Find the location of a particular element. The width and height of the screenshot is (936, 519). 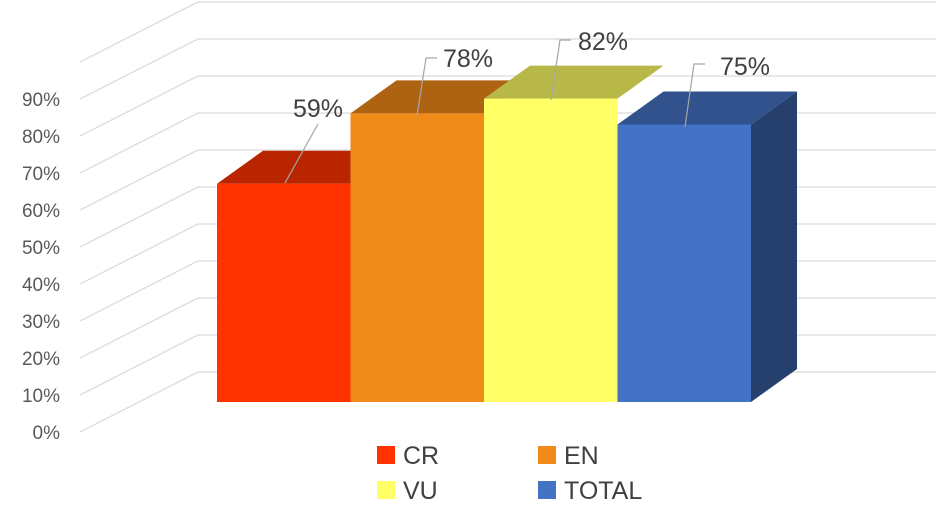

legend-item-cr: CR is located at coordinates (408, 456).